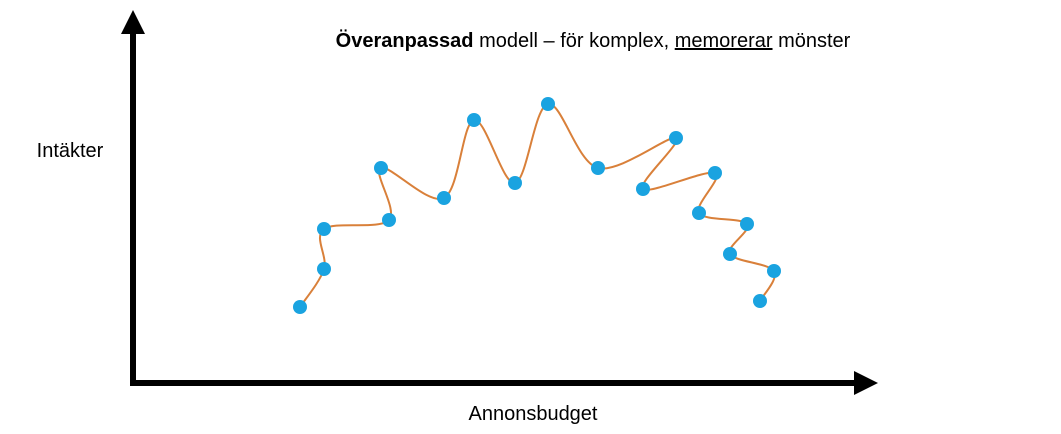 This screenshot has width=1061, height=434. What do you see at coordinates (574, 41) in the screenshot?
I see `title-middle: modell – för komplex,` at bounding box center [574, 41].